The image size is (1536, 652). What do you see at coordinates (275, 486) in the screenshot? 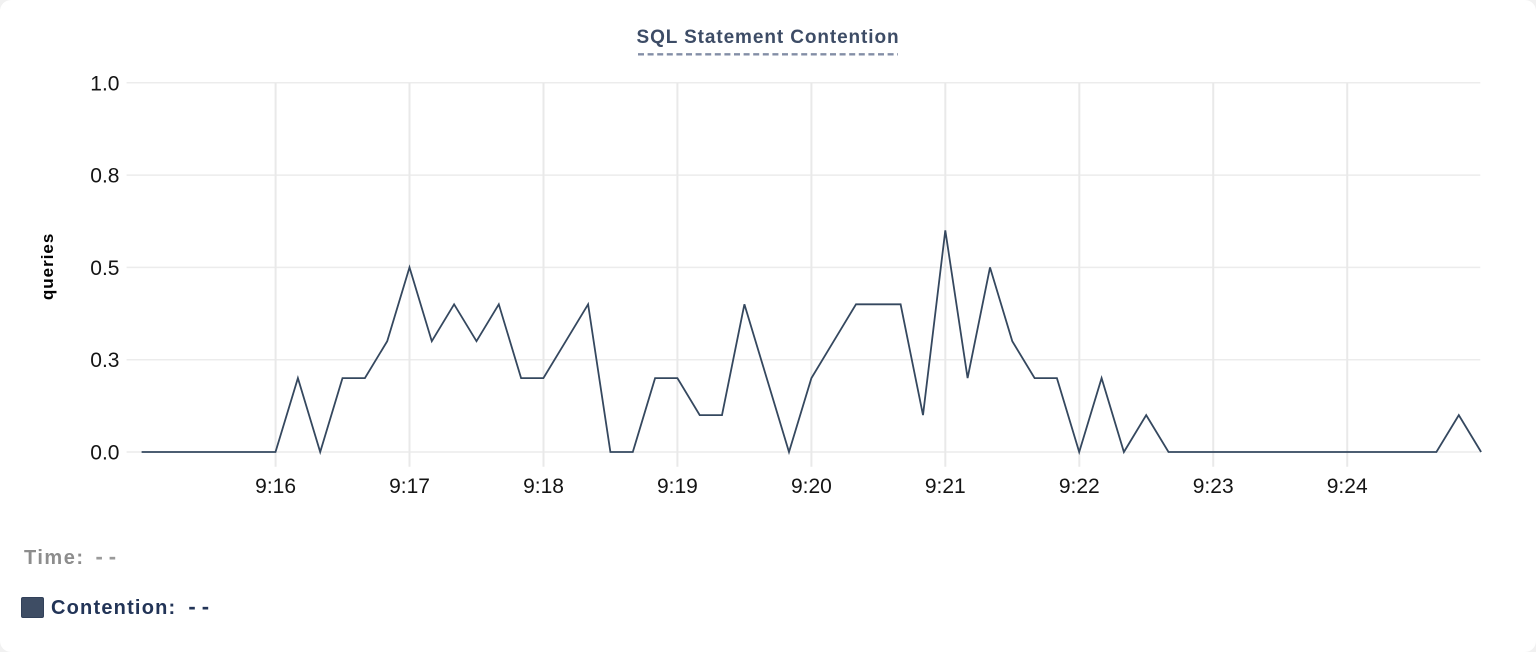
I see `svg-text: 9:16` at bounding box center [275, 486].